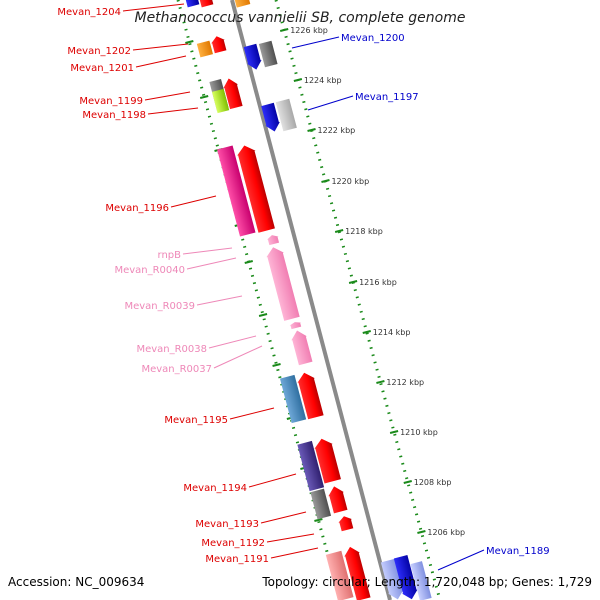 This screenshot has width=600, height=600. What do you see at coordinates (323, 80) in the screenshot?
I see `kbp-tick-label: 1224 kbp` at bounding box center [323, 80].